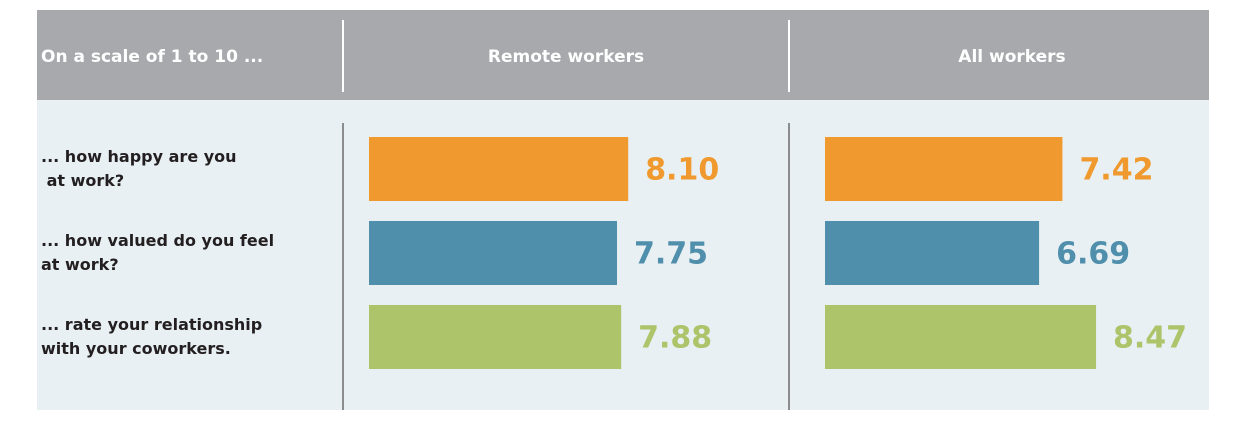  What do you see at coordinates (675, 338) in the screenshot?
I see `value-label: 7.88` at bounding box center [675, 338].